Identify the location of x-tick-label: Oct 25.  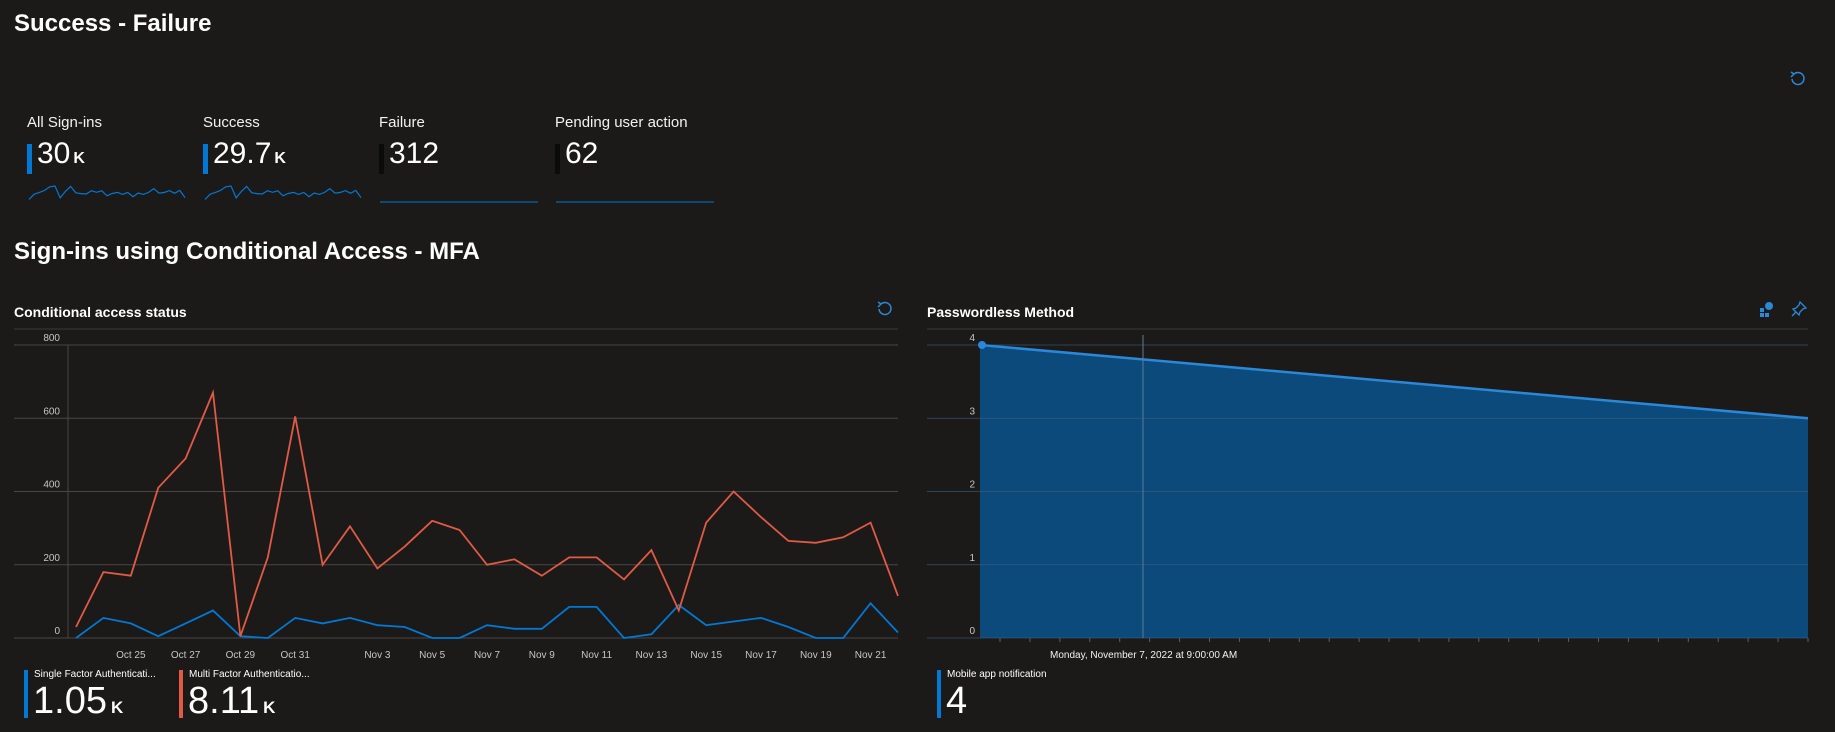
(131, 655).